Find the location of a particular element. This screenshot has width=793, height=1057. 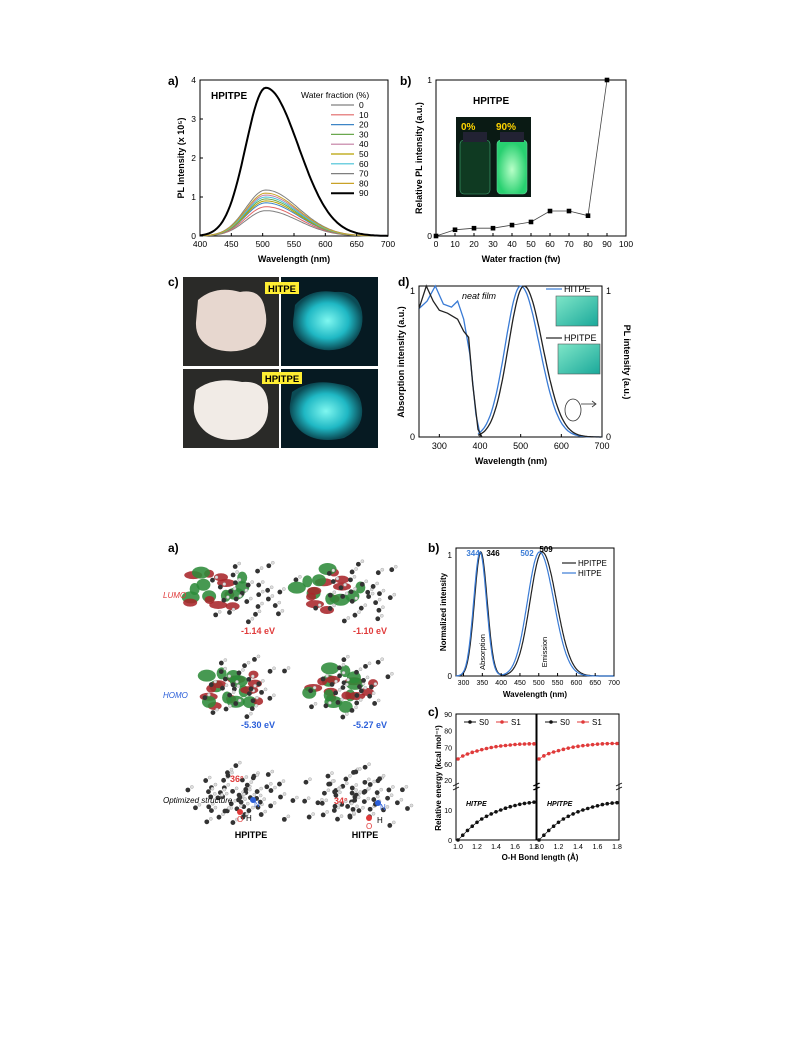

fig2-panel-a-label: a) is located at coordinates (173, 548).